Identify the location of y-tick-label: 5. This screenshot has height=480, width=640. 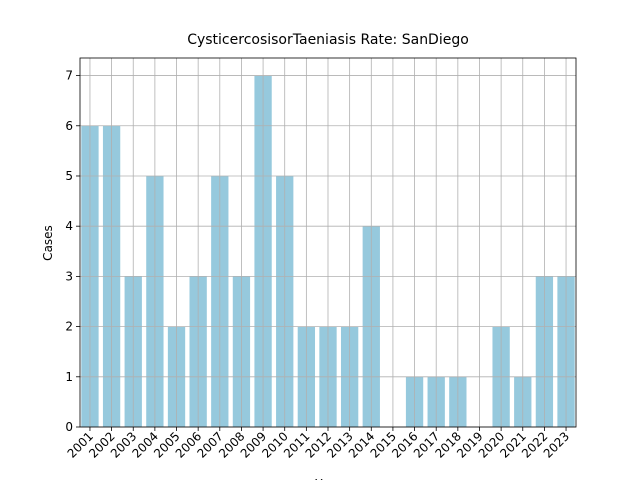
(69, 176).